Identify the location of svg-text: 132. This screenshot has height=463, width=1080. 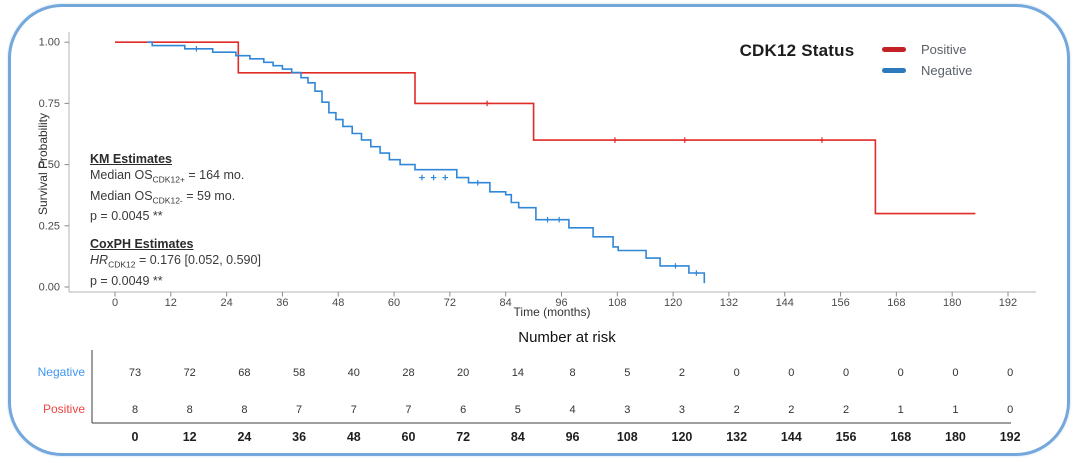
(729, 303).